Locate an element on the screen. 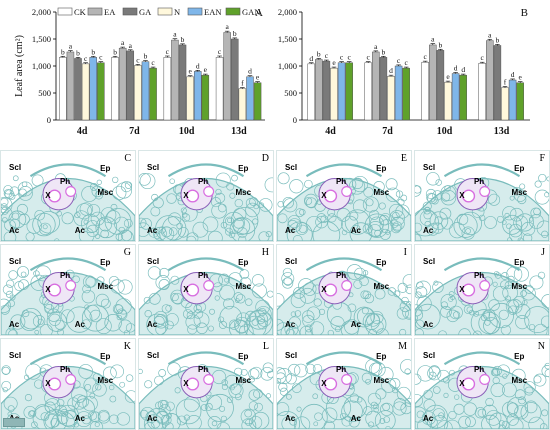 The width and height of the screenshot is (550, 430). y-tick-label: 1,500 is located at coordinates (41, 39).